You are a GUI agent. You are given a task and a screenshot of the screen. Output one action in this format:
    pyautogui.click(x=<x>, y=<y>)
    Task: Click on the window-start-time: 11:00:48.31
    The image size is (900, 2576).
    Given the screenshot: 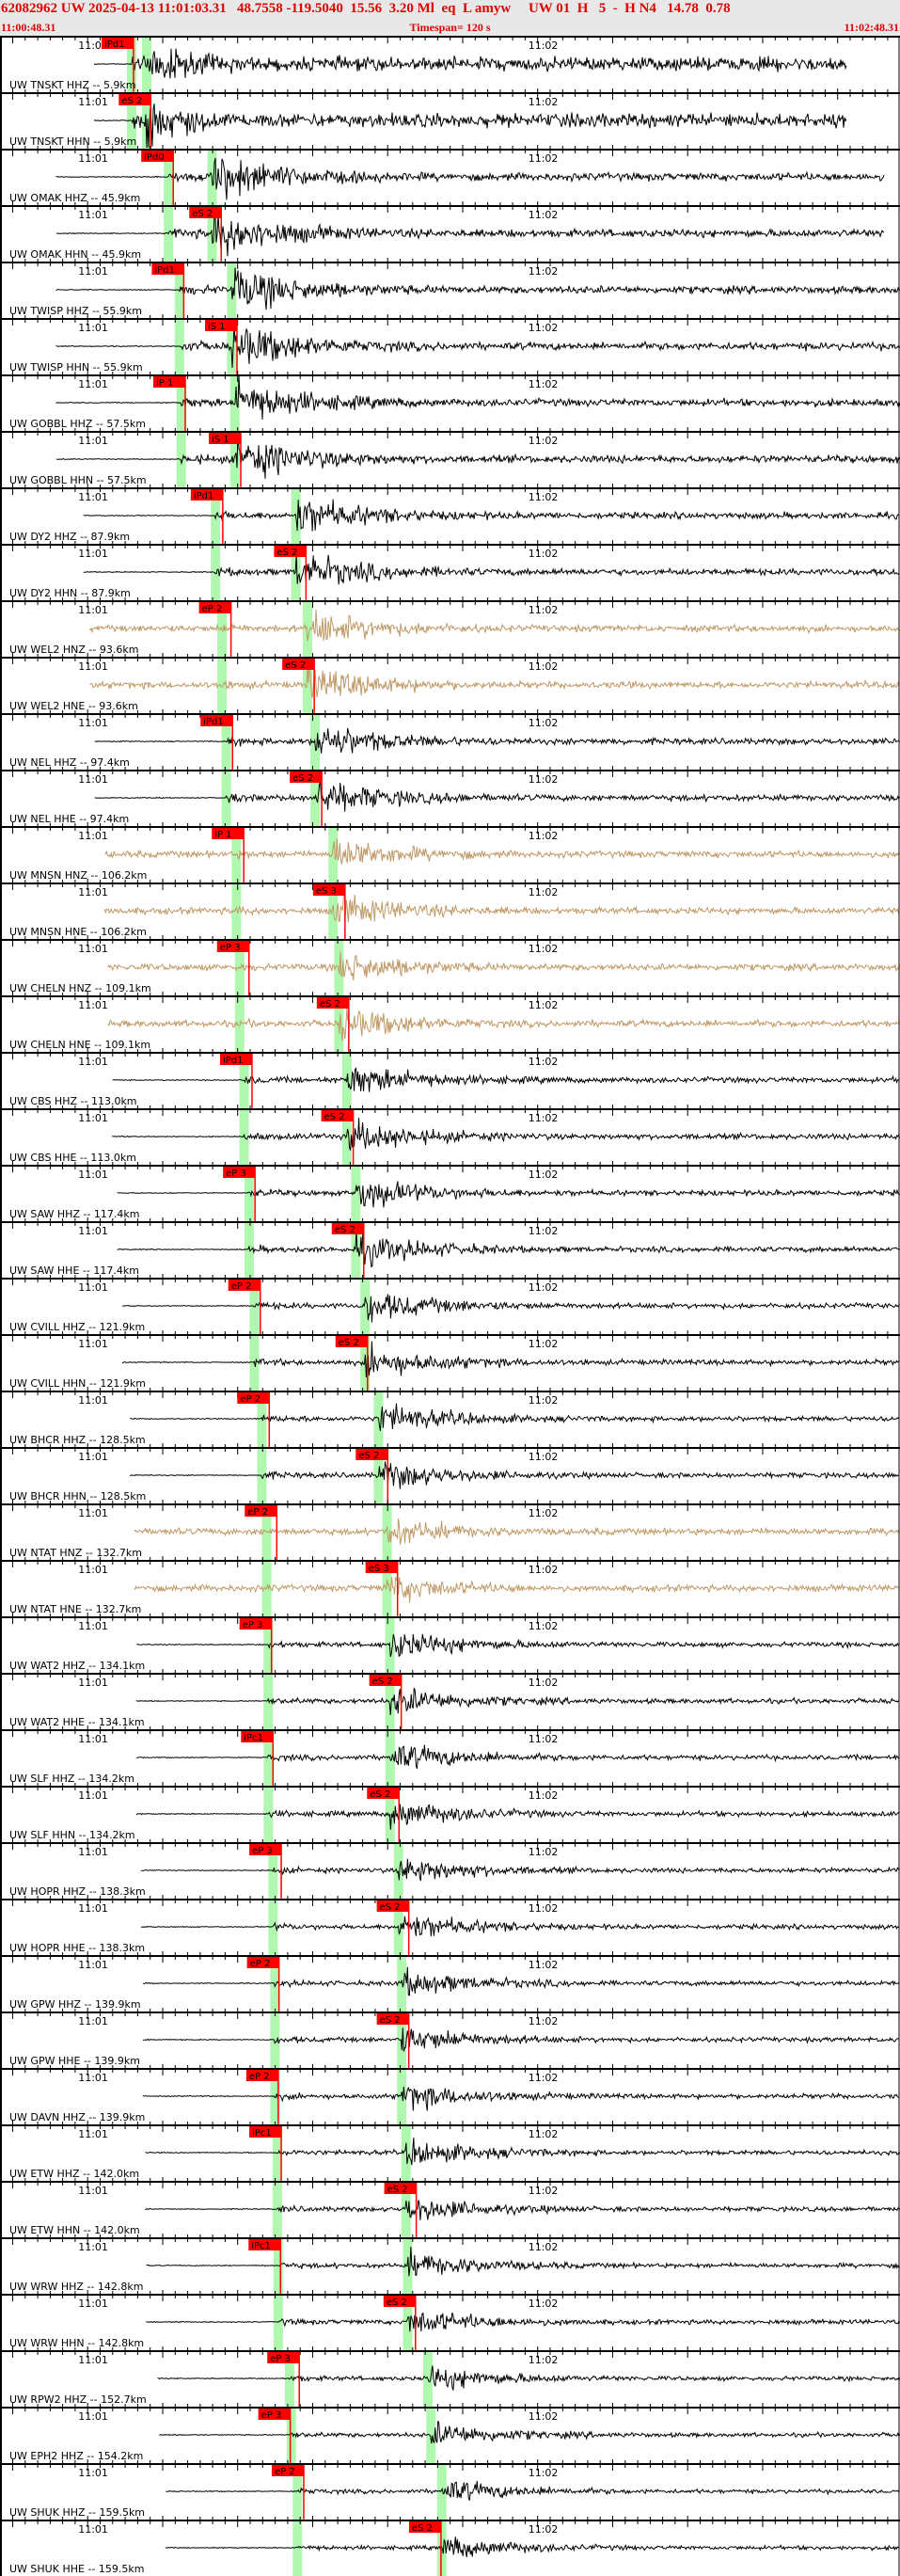 What is the action you would take?
    pyautogui.click(x=28, y=28)
    